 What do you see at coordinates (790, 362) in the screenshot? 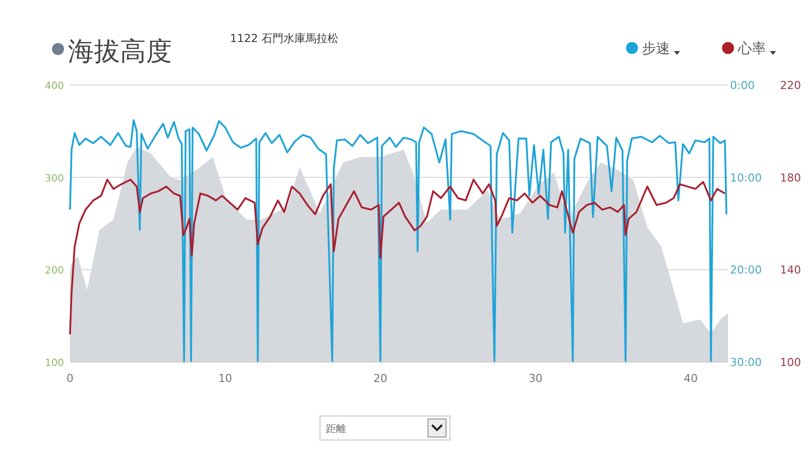
I see `y3-tick-label: 100` at bounding box center [790, 362].